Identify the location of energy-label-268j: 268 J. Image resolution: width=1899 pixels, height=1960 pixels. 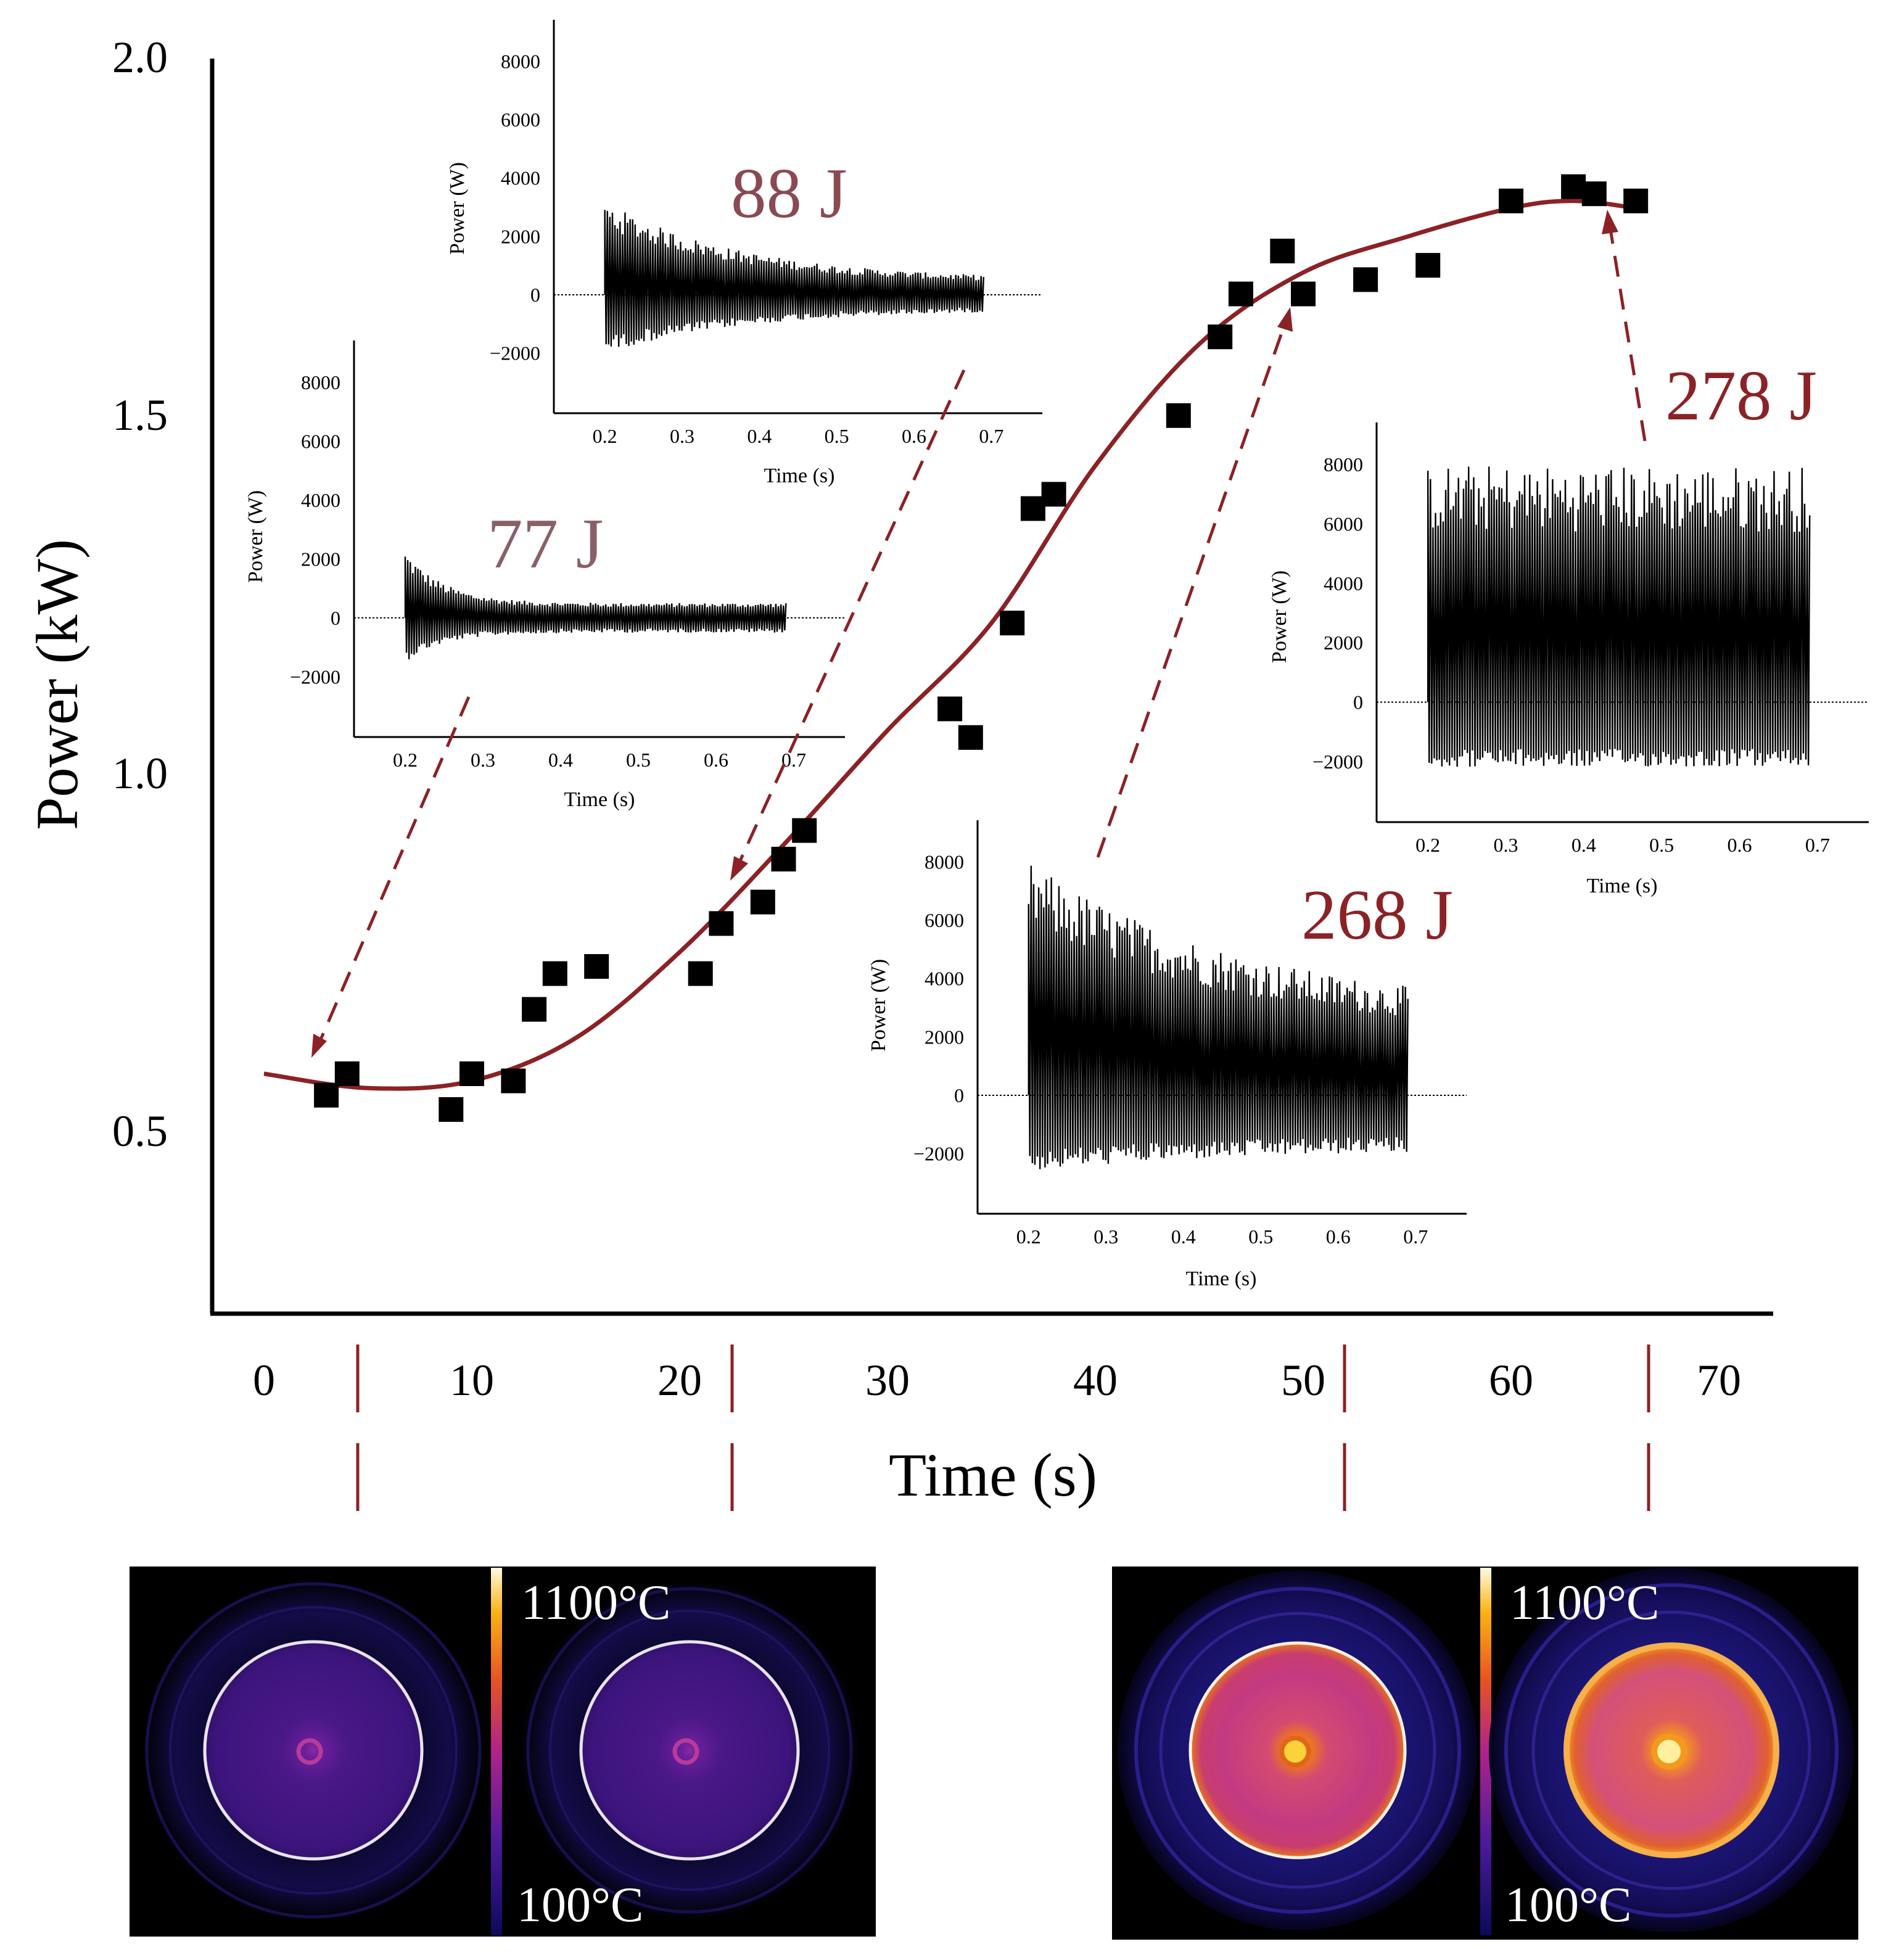
(1377, 915).